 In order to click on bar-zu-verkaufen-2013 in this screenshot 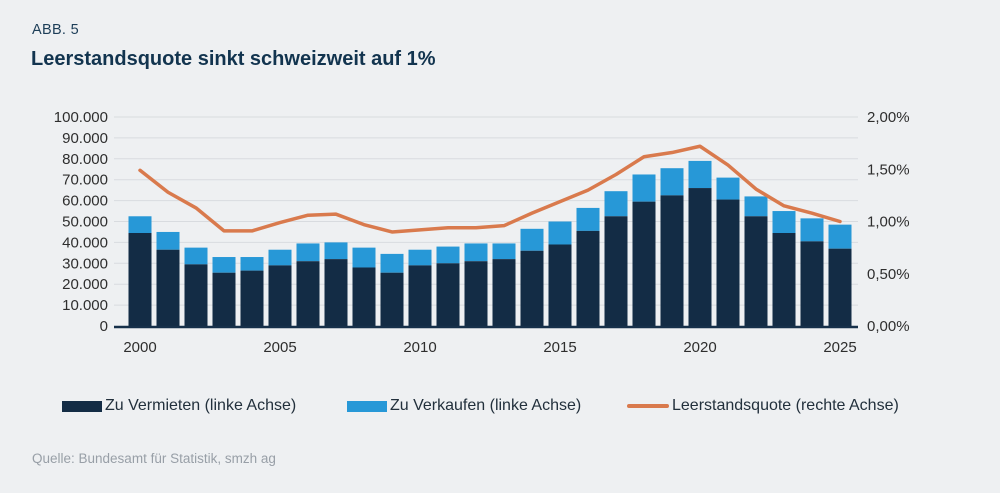, I will do `click(504, 251)`.